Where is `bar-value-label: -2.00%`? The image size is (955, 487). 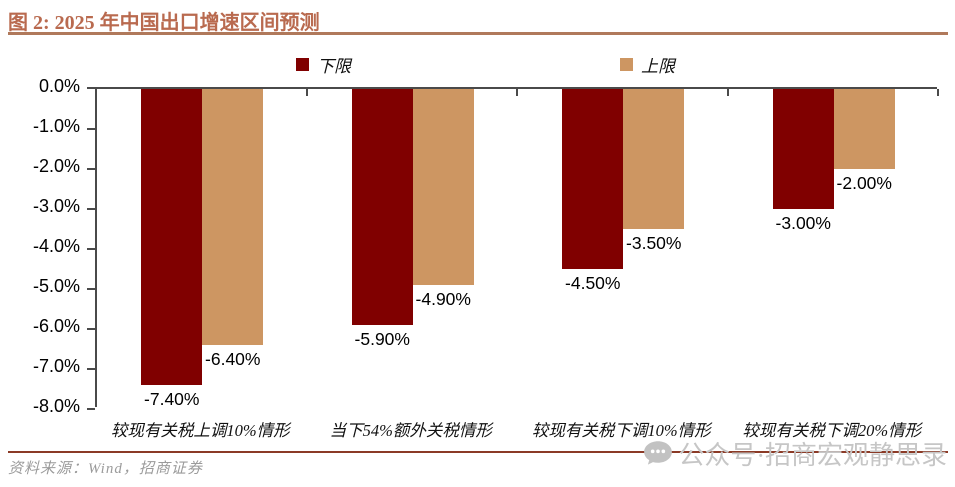
bar-value-label: -2.00% is located at coordinates (864, 183).